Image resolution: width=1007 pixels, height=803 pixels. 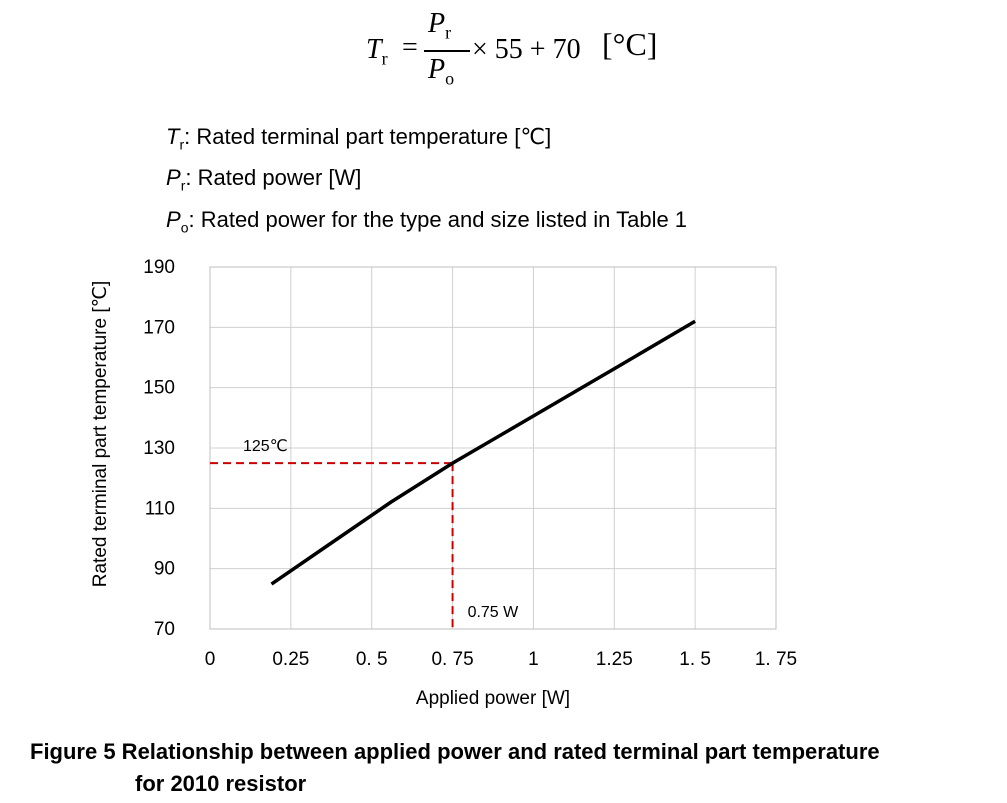 I want to click on y-tick-label: 110, so click(x=160, y=508).